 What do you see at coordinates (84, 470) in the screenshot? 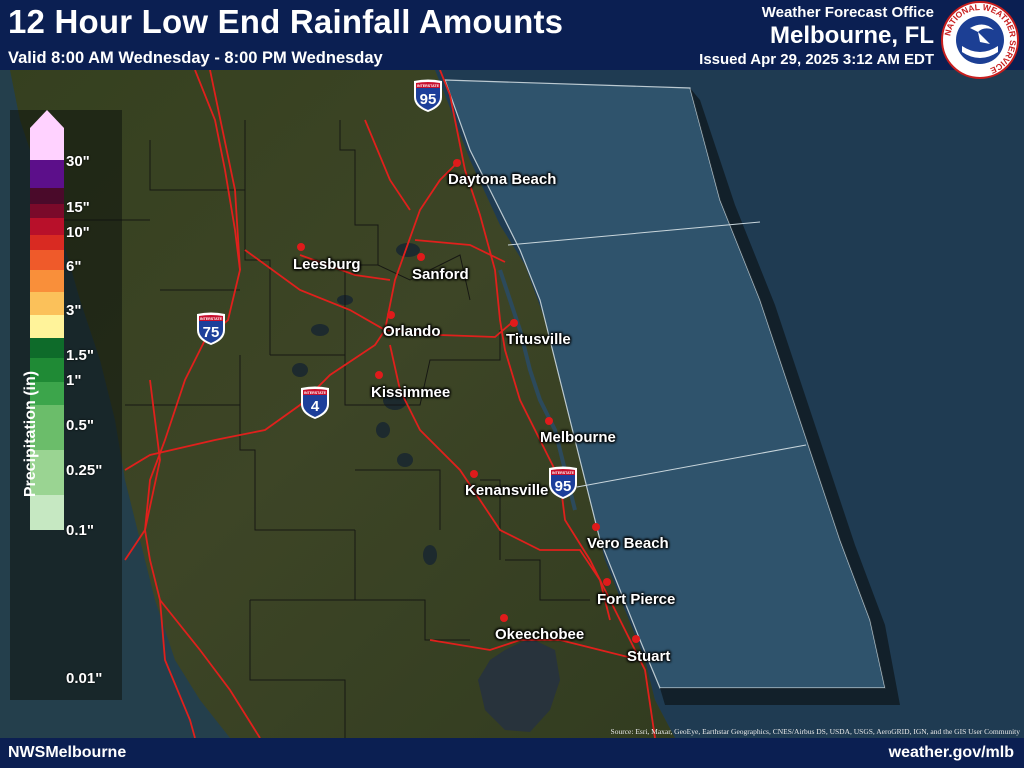
I see `legend-tick: 0.25"` at bounding box center [84, 470].